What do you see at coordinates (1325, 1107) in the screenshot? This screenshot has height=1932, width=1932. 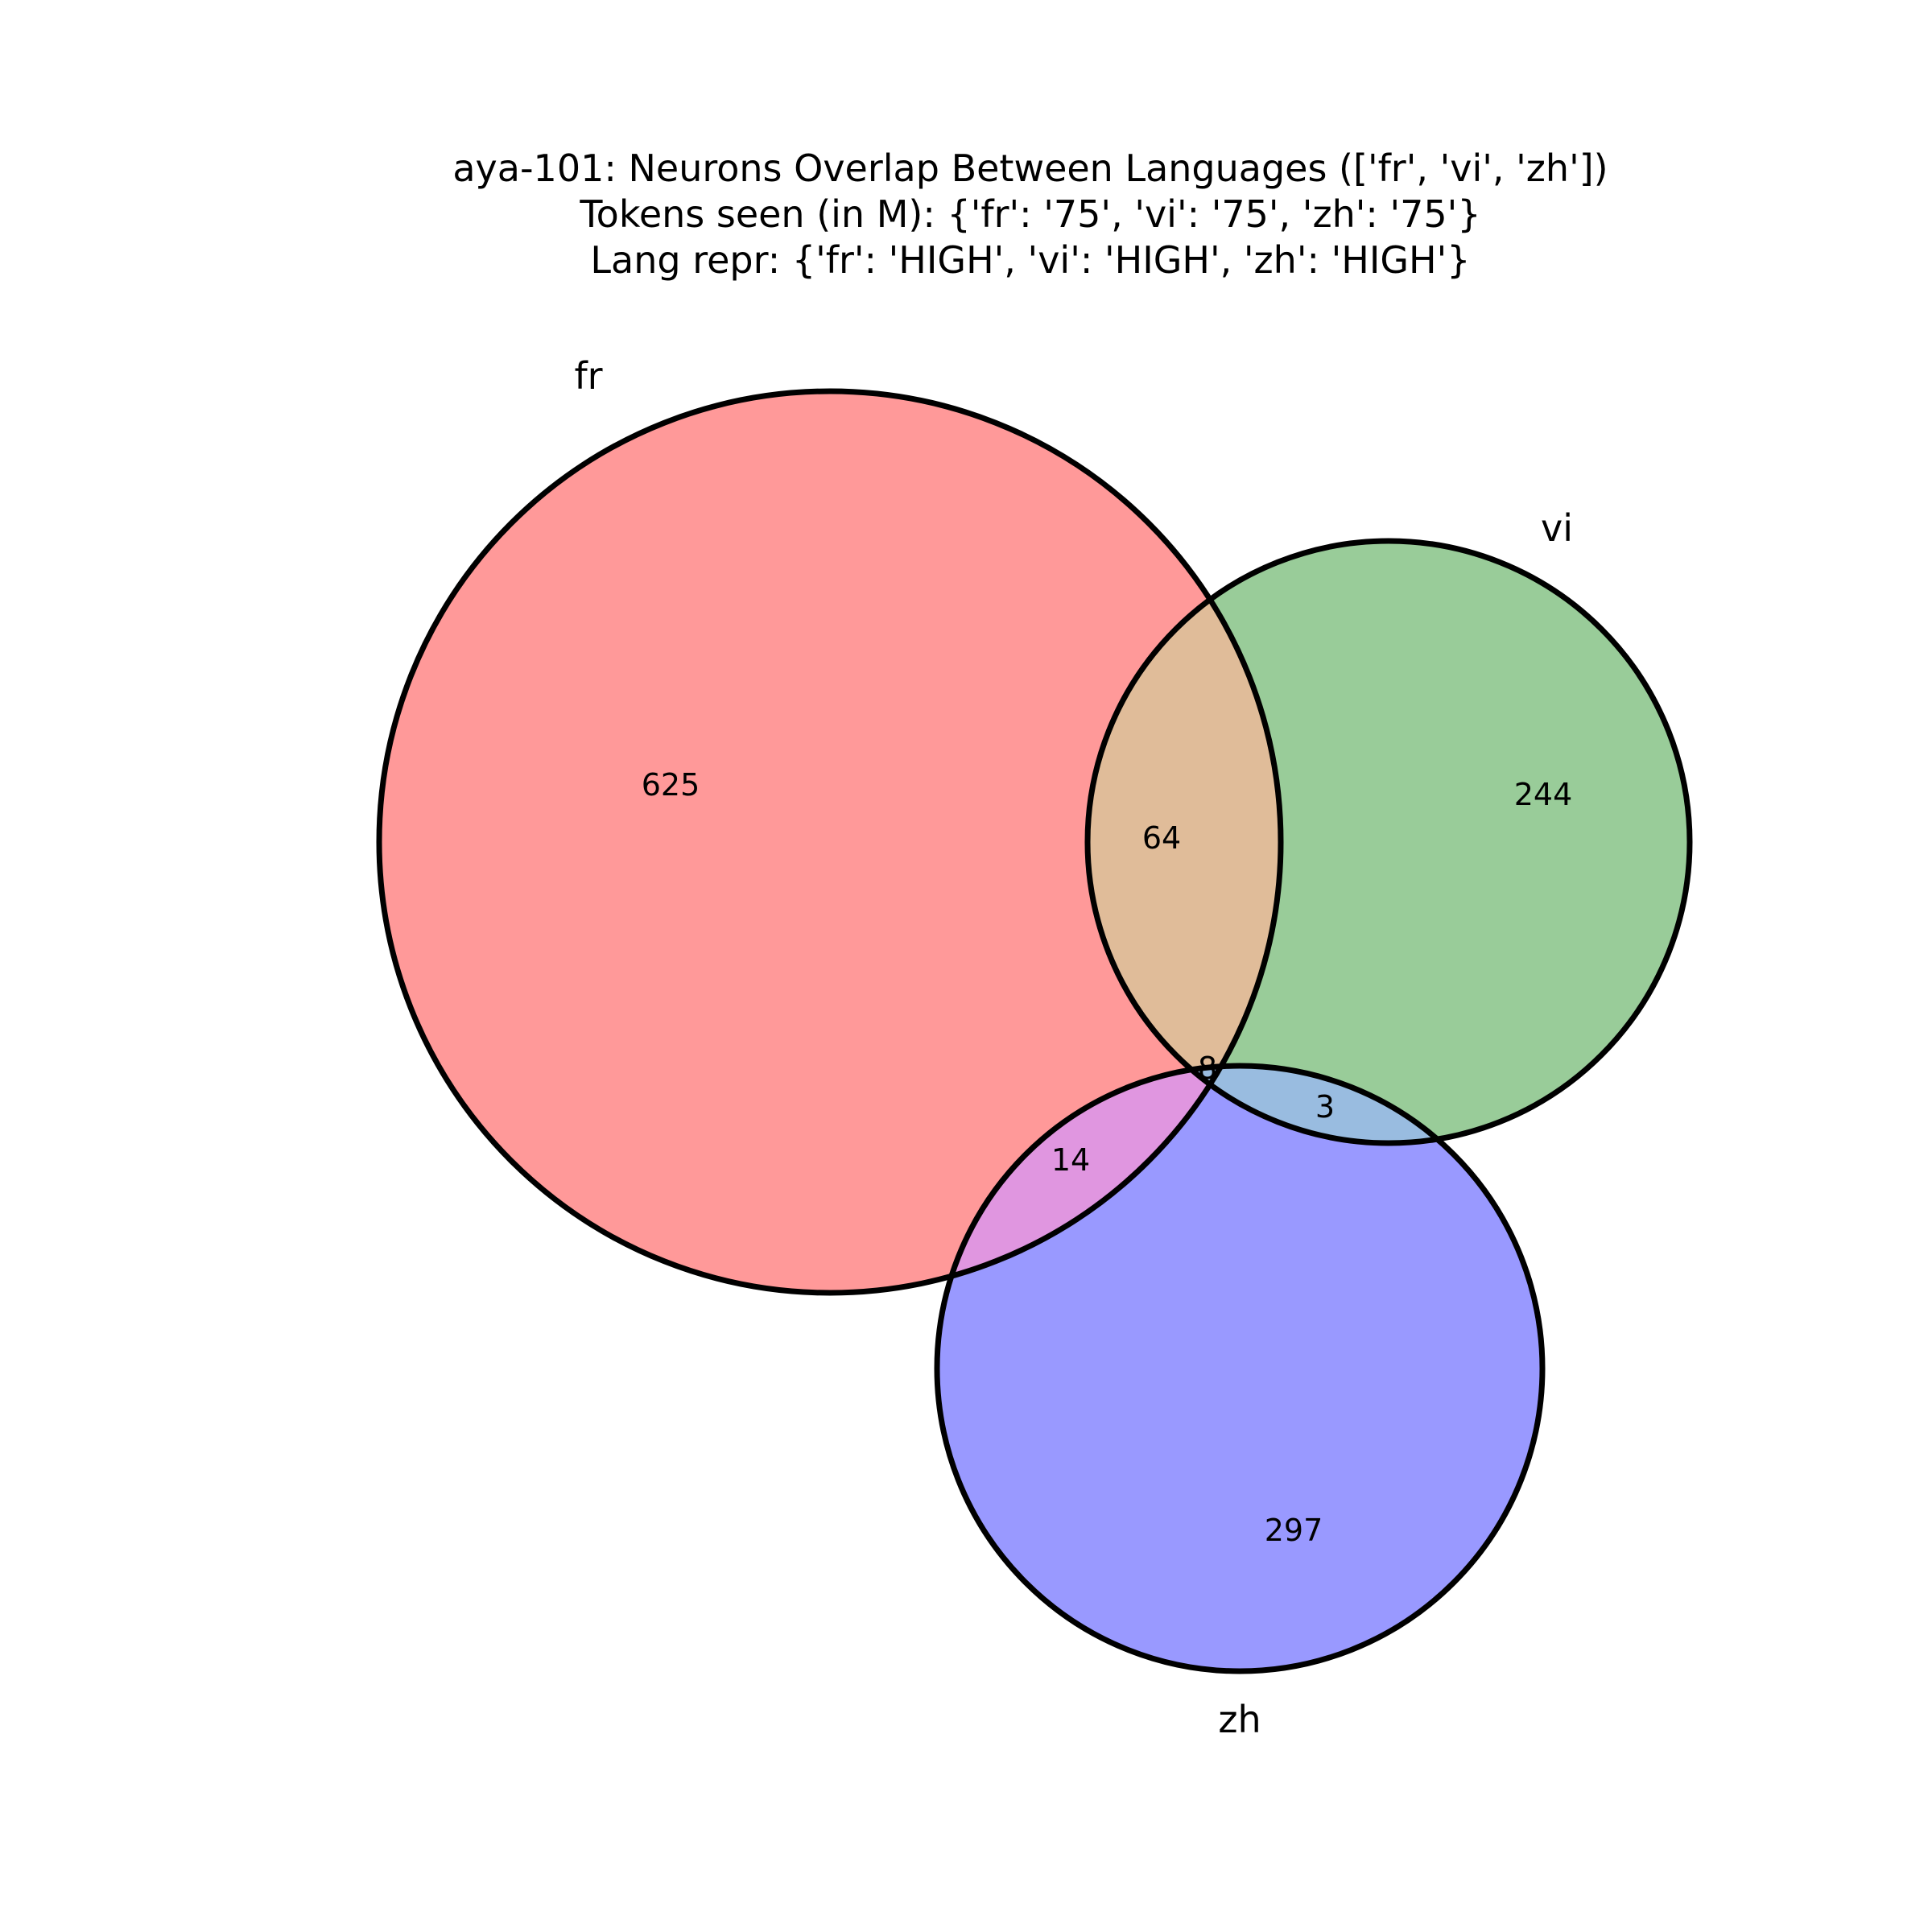 I see `count-vi-zh: 3` at bounding box center [1325, 1107].